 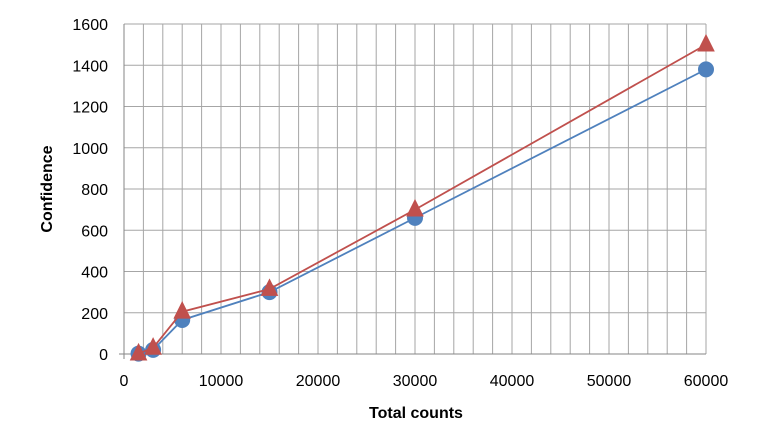 I want to click on x-tick-label: 60000, so click(x=706, y=381).